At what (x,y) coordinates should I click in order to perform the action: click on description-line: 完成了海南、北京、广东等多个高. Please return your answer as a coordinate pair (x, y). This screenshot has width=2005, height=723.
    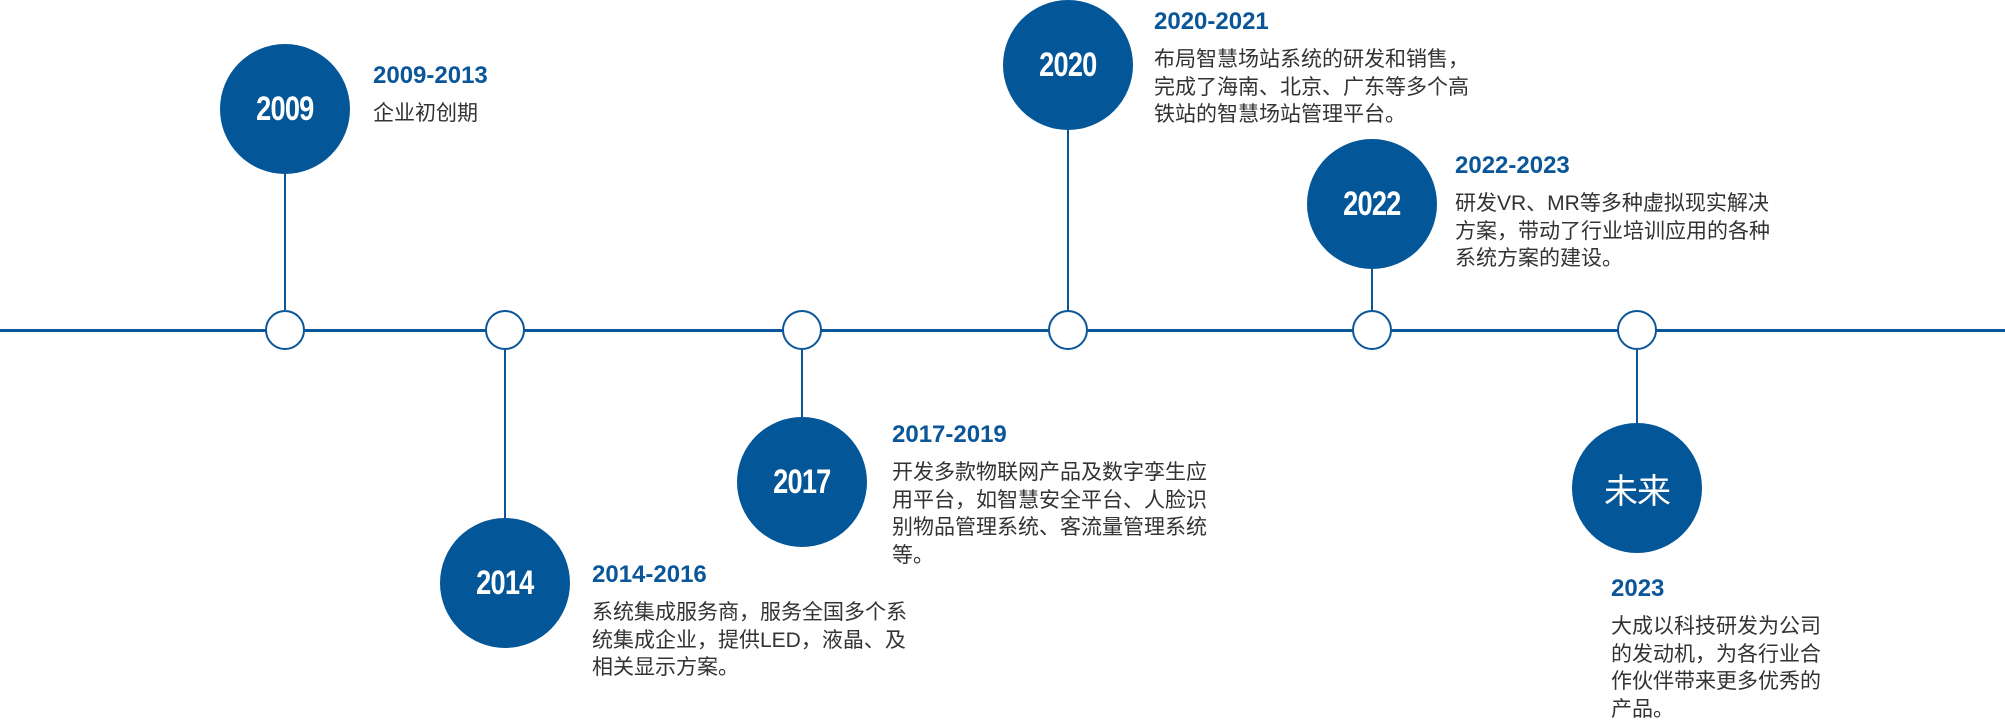
    Looking at the image, I should click on (1311, 88).